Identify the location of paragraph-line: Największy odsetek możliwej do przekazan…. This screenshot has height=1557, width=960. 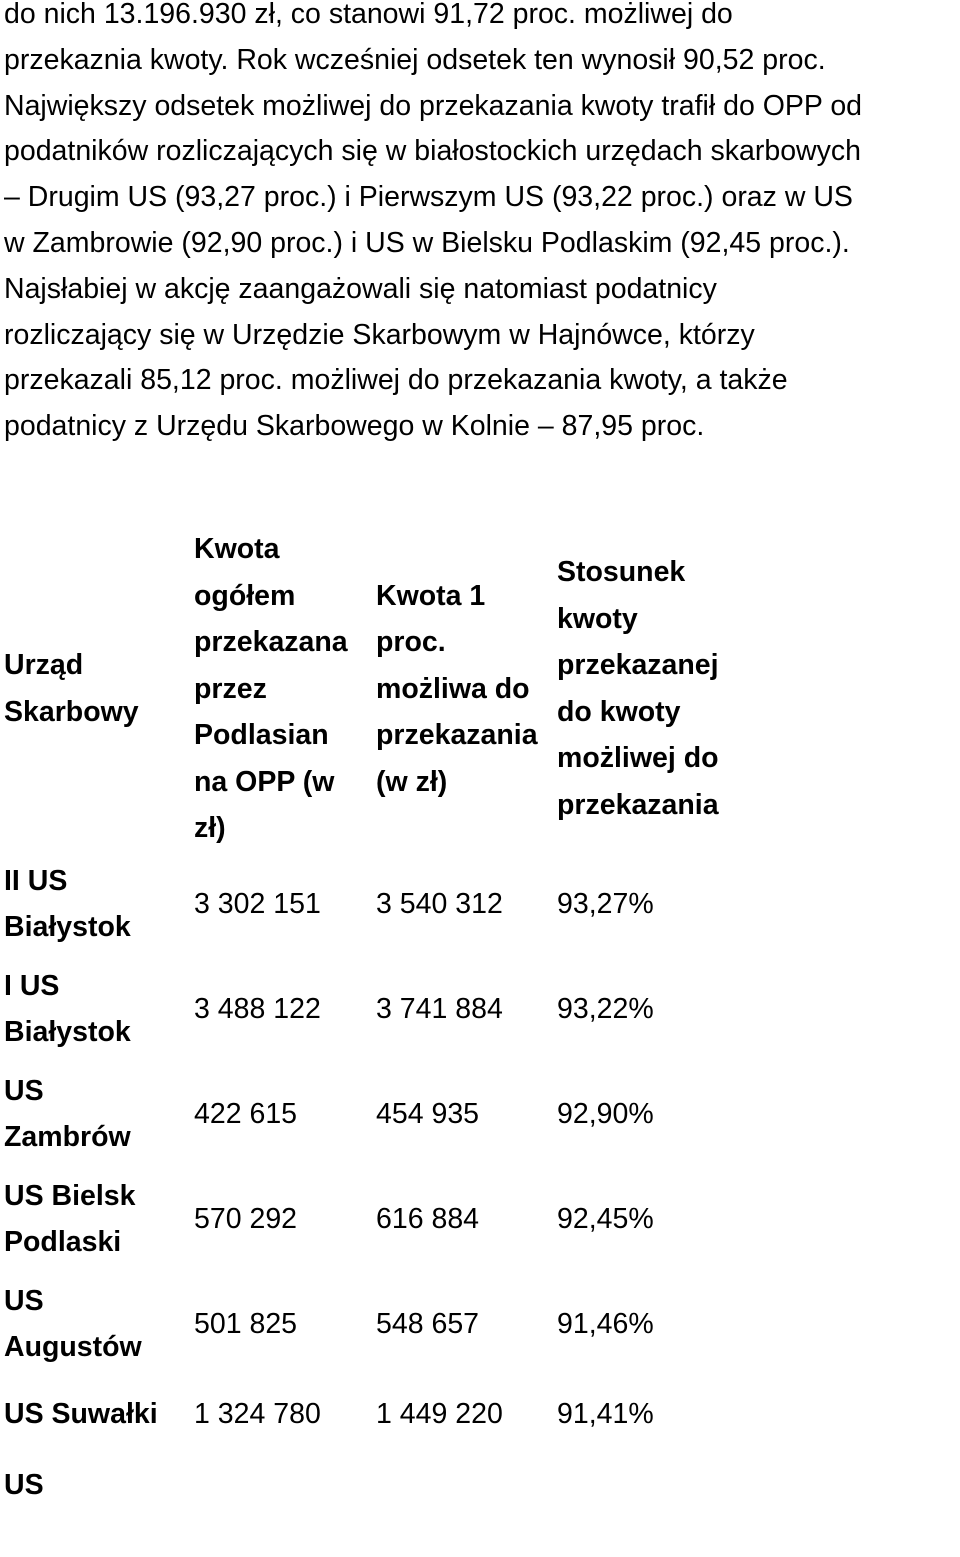
(433, 105).